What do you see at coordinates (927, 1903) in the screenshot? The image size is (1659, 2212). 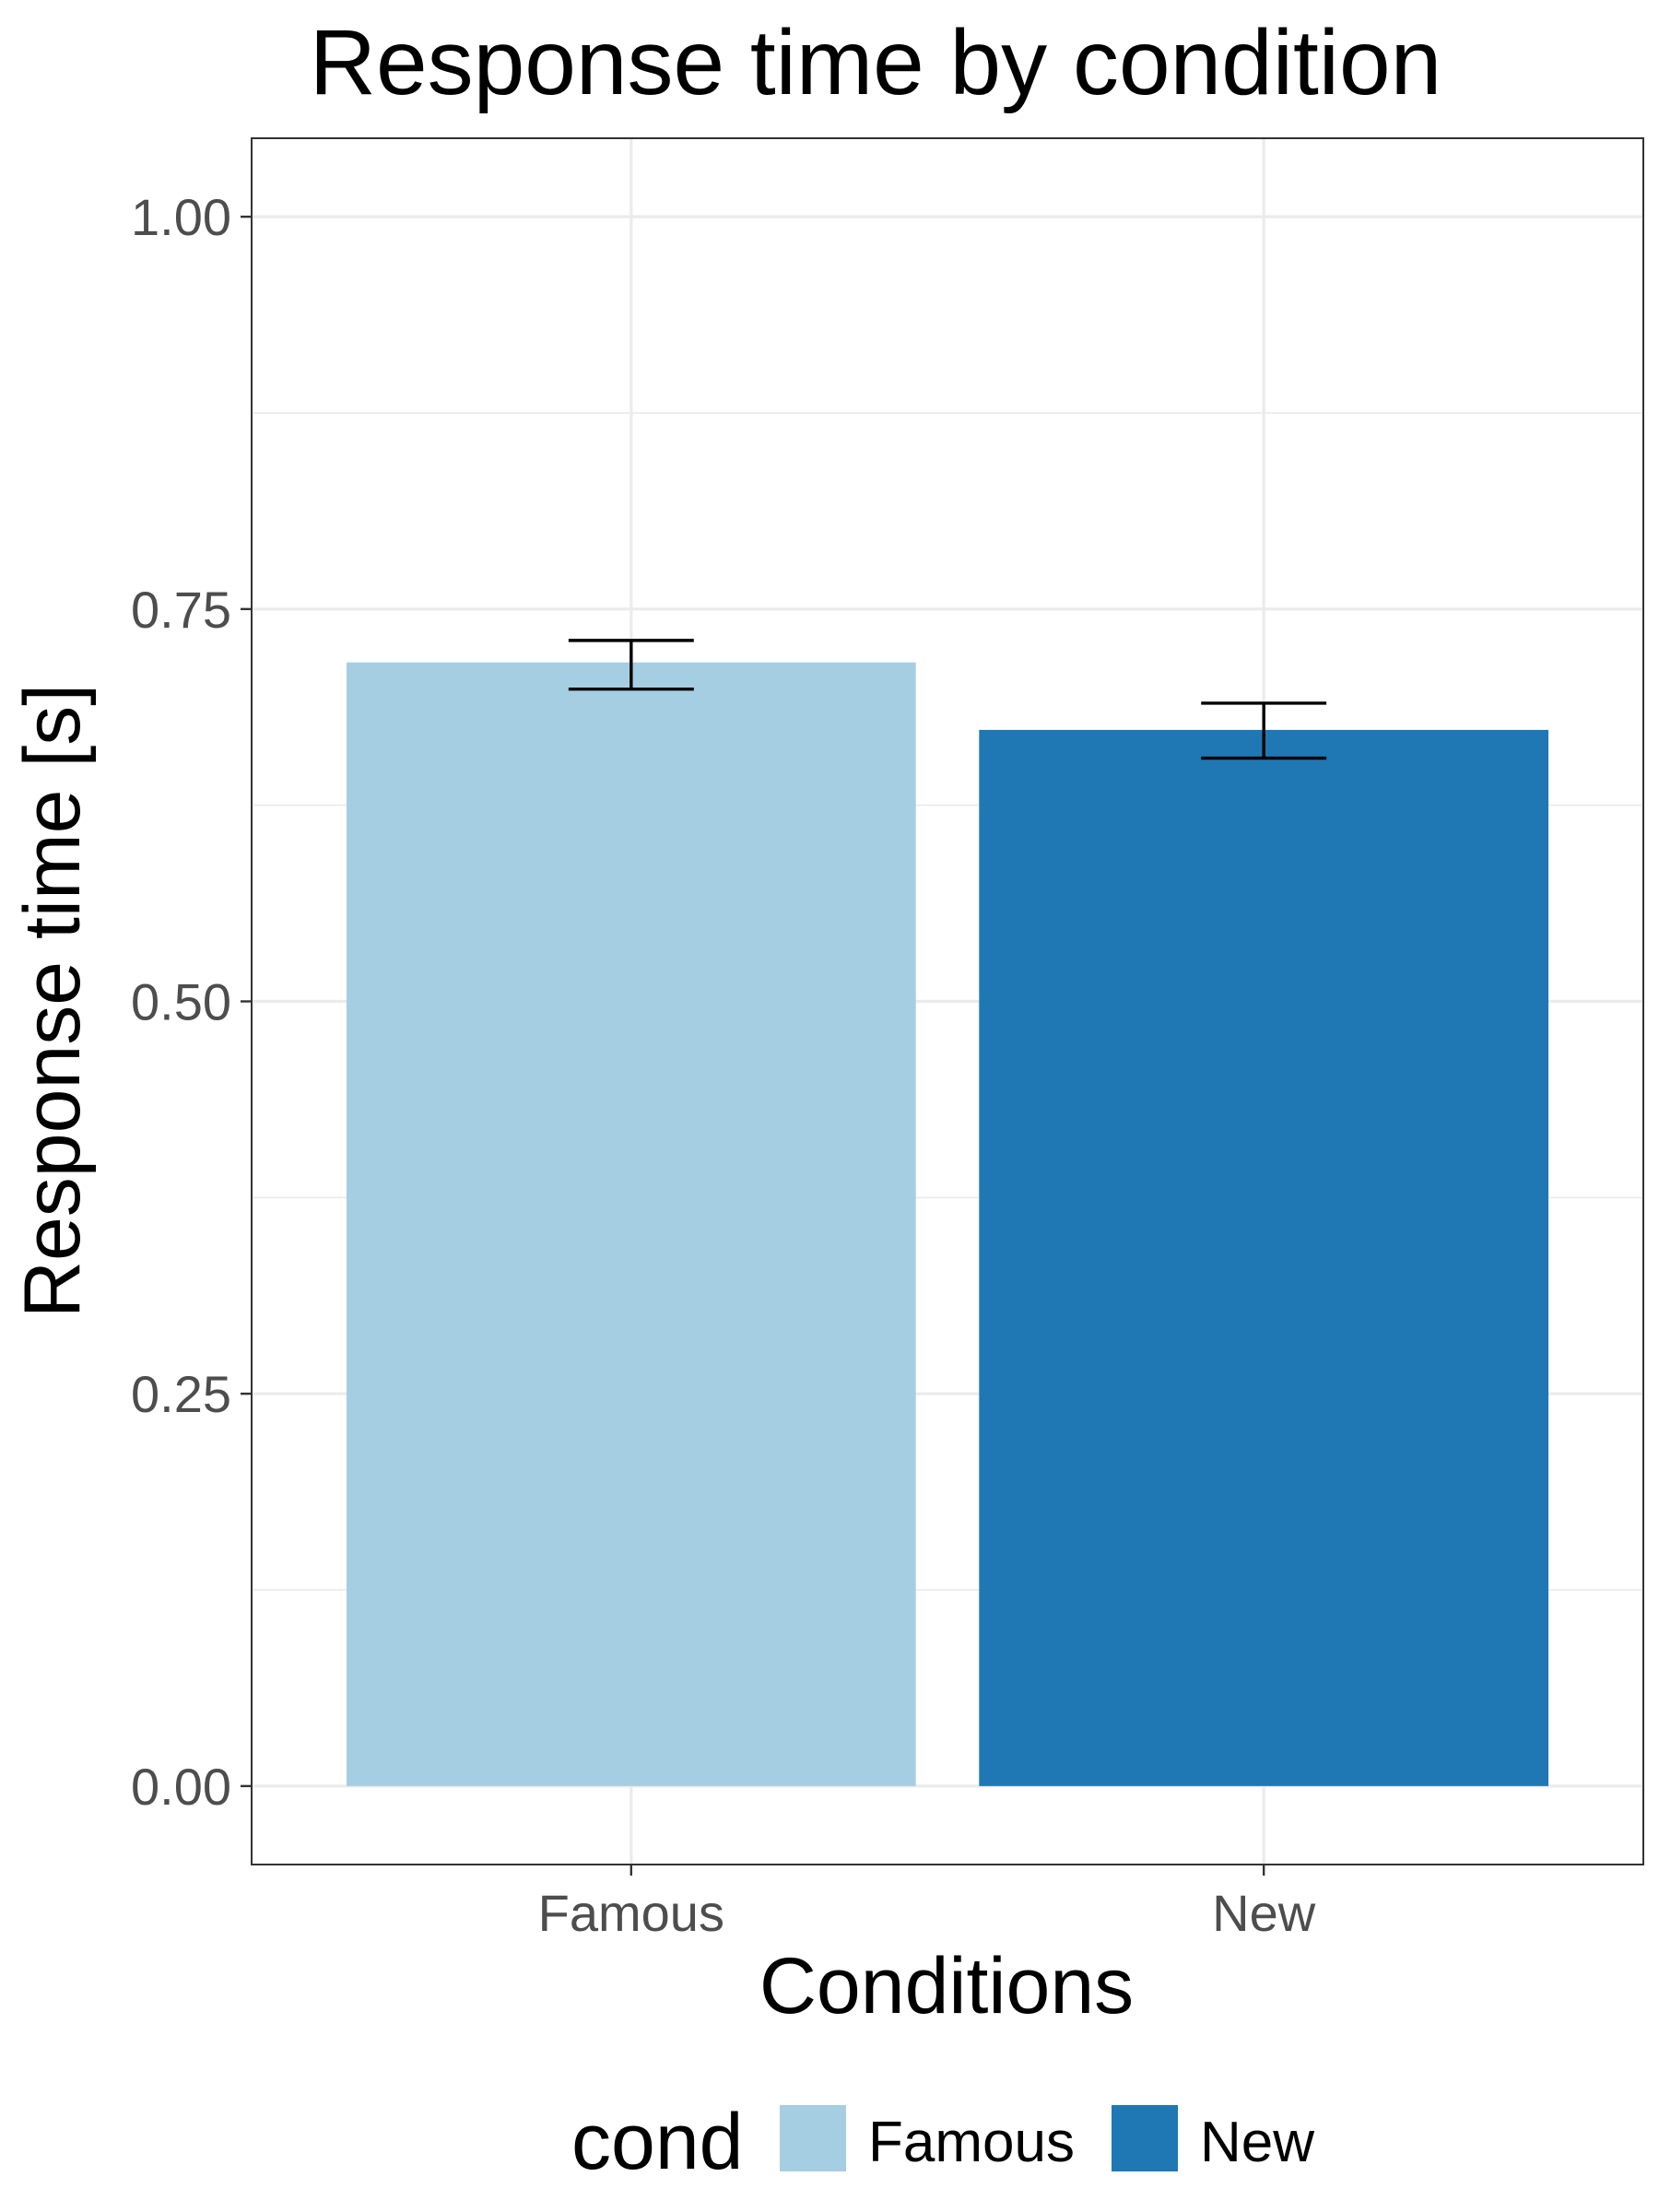 I see `x-axis: Famous New` at bounding box center [927, 1903].